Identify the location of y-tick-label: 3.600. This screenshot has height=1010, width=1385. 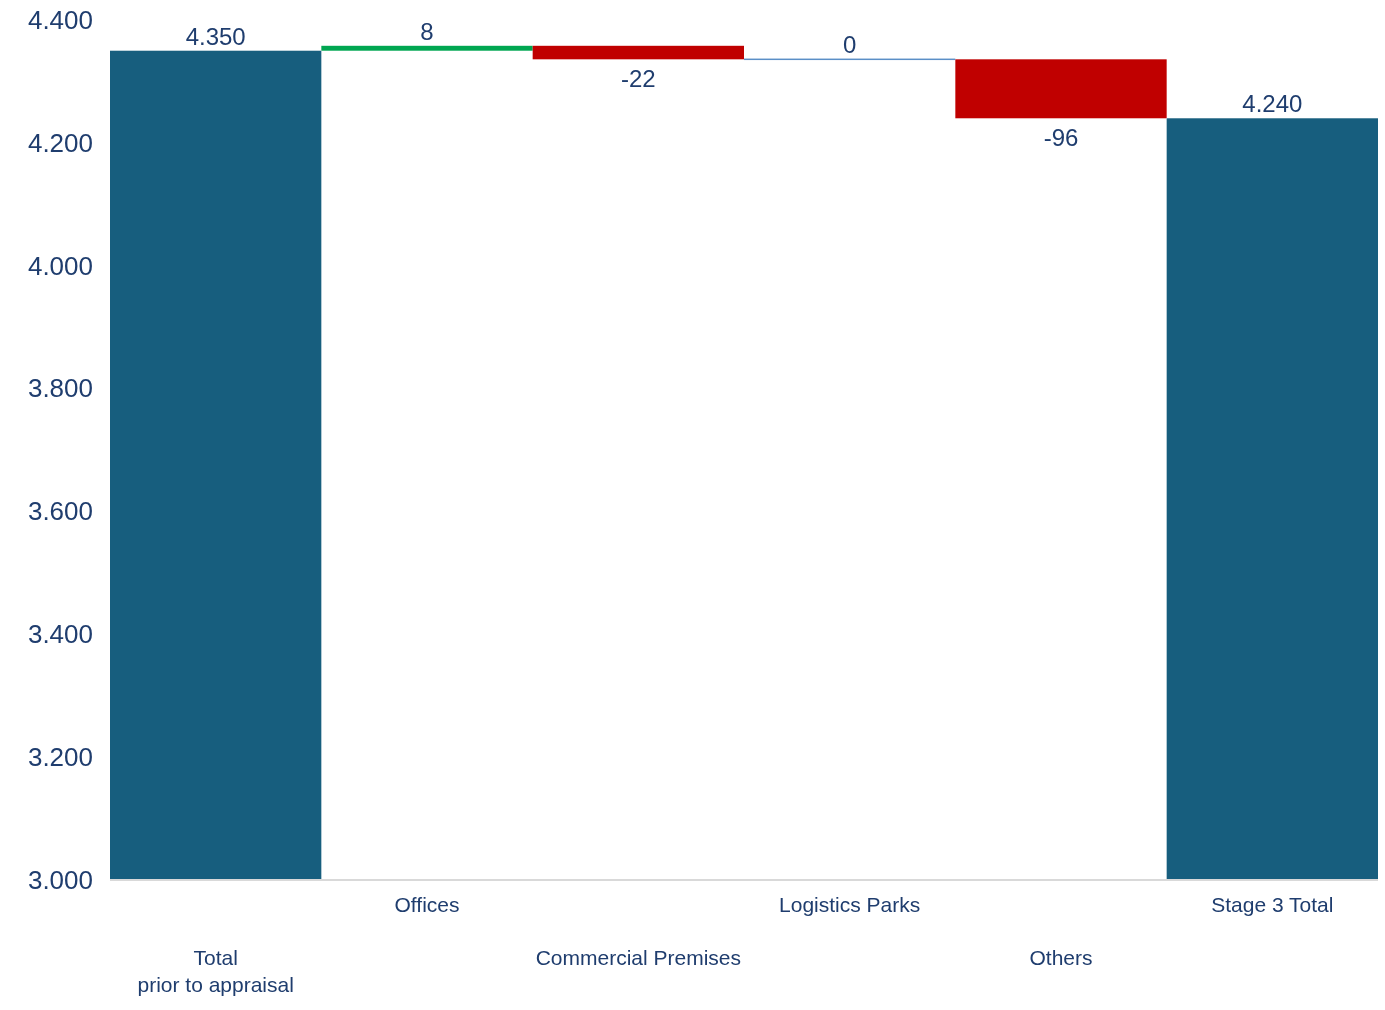
(60, 511).